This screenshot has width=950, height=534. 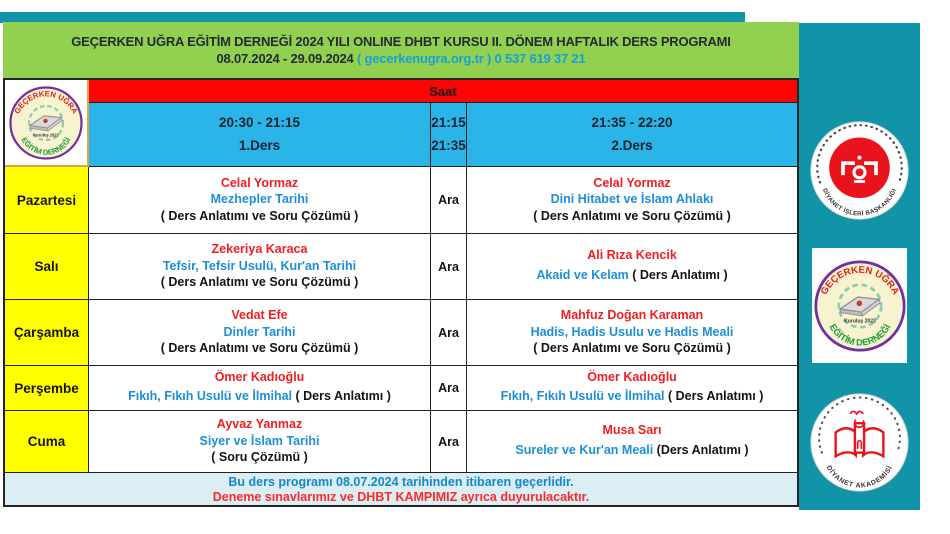 What do you see at coordinates (259, 457) in the screenshot?
I see `lesson-note: ( Soru Çözümü )` at bounding box center [259, 457].